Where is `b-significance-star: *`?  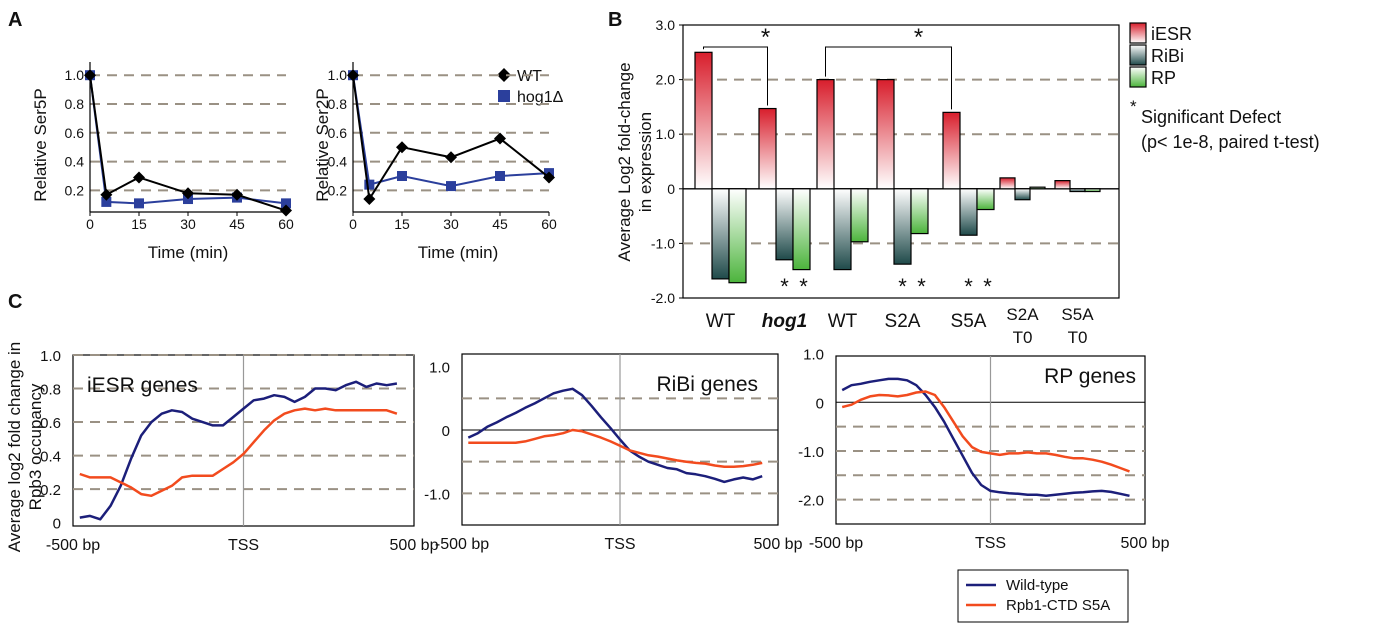 b-significance-star: * is located at coordinates (918, 37).